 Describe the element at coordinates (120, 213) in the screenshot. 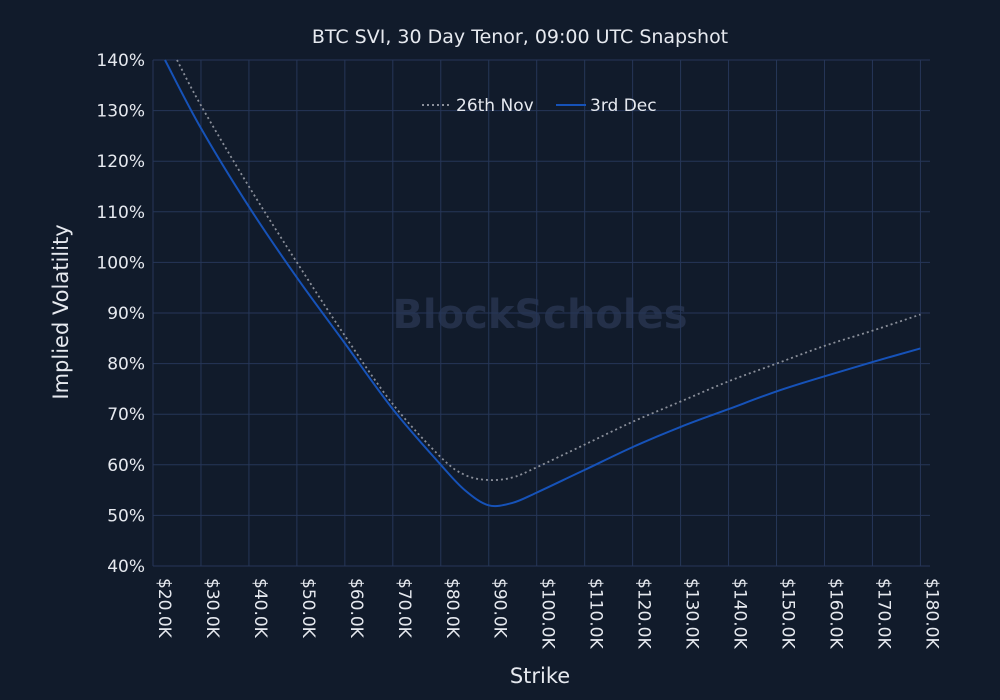

I see `y-tick-label: 110%` at that location.